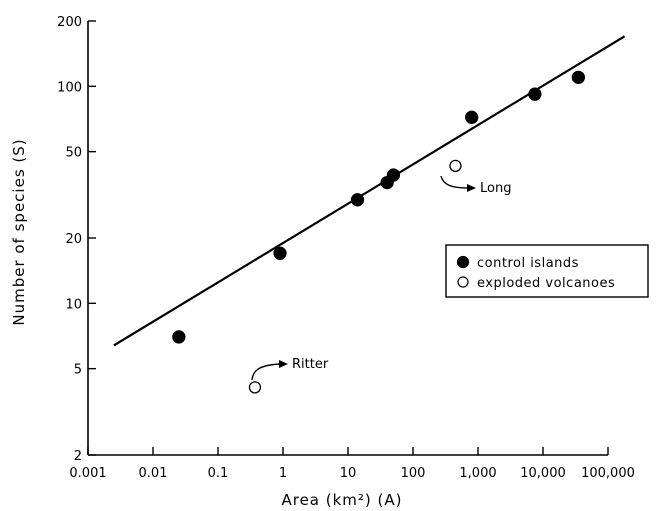  Describe the element at coordinates (73, 153) in the screenshot. I see `y-tick-label-4: 50` at that location.